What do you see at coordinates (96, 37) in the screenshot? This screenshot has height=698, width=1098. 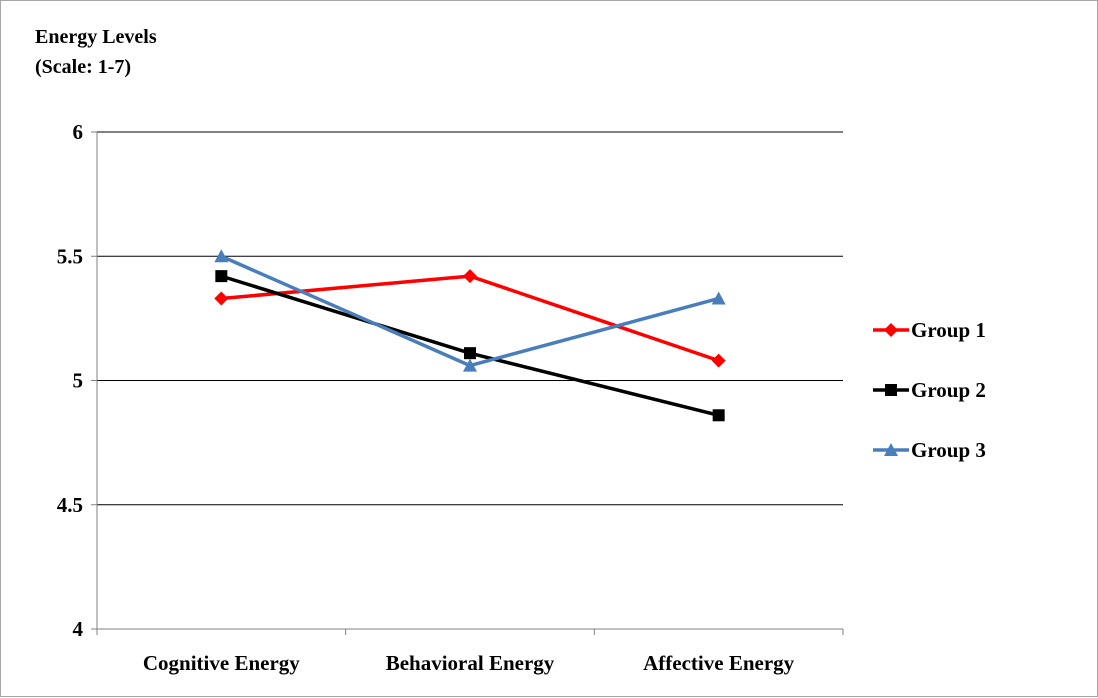 I see `y-axis-label-line-1: Energy Levels` at bounding box center [96, 37].